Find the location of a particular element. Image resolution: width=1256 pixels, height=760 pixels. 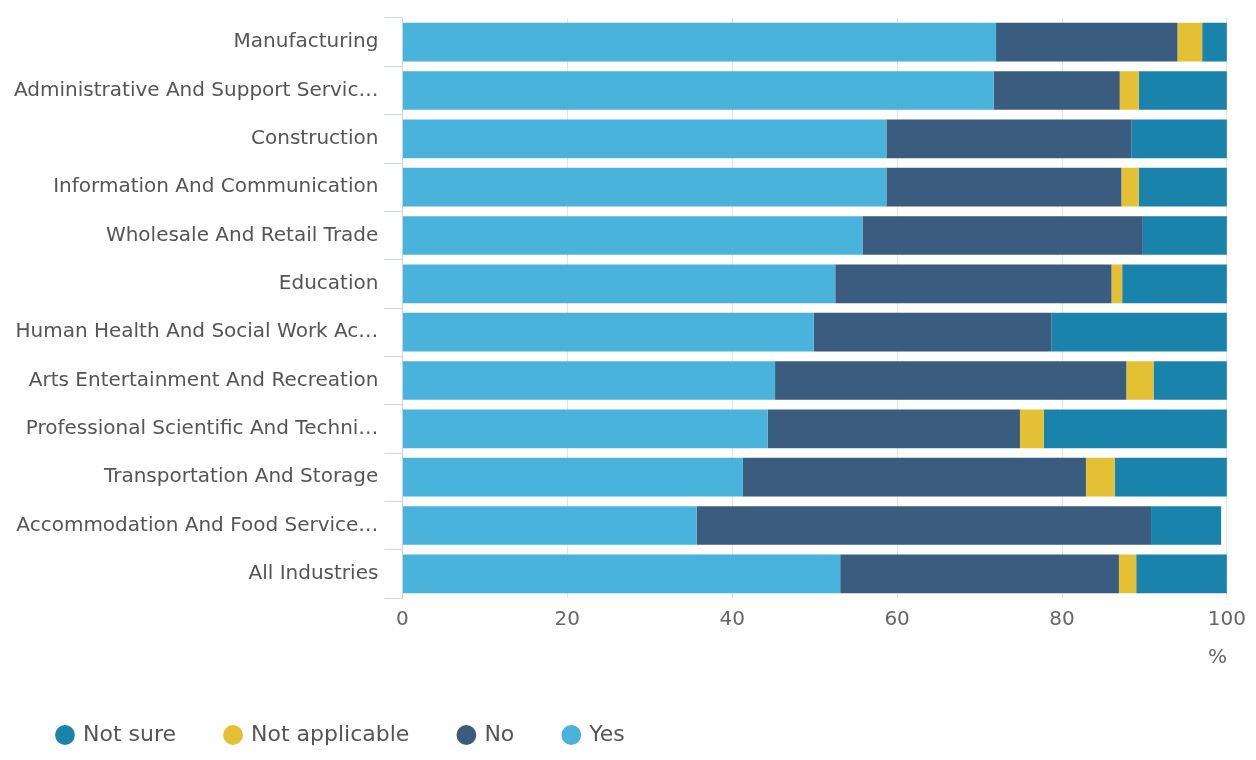

legend-label: Not applicable is located at coordinates (330, 733).